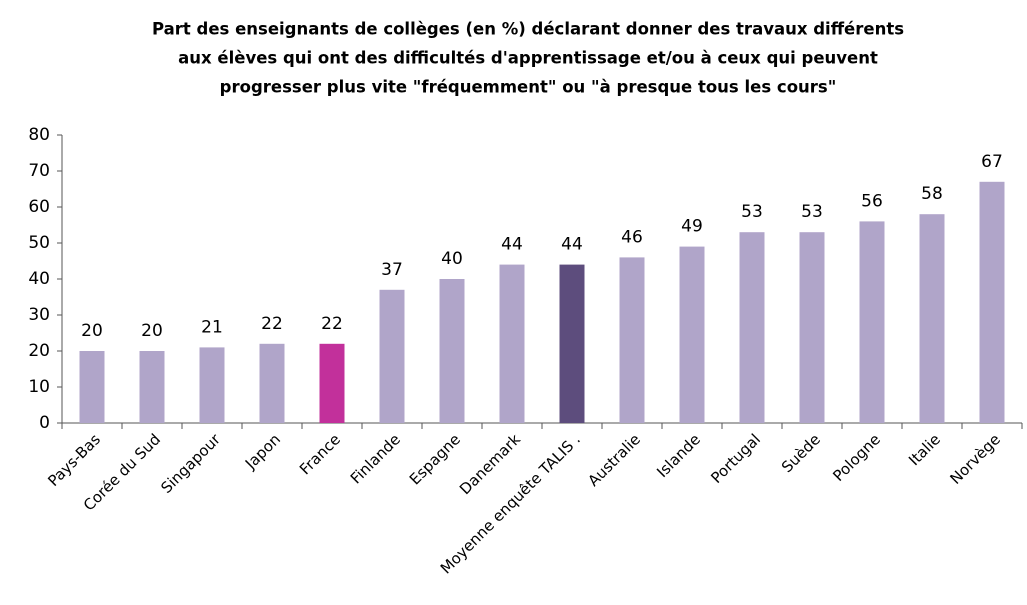 This screenshot has height=605, width=1027. I want to click on y-tick-label: 10, so click(39, 387).